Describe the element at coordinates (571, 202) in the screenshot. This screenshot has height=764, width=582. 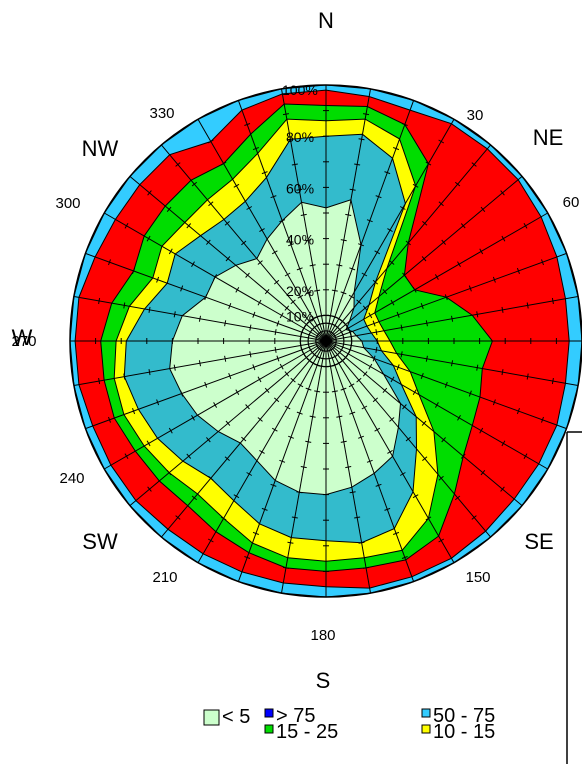
I see `degree-label-60: 60` at that location.